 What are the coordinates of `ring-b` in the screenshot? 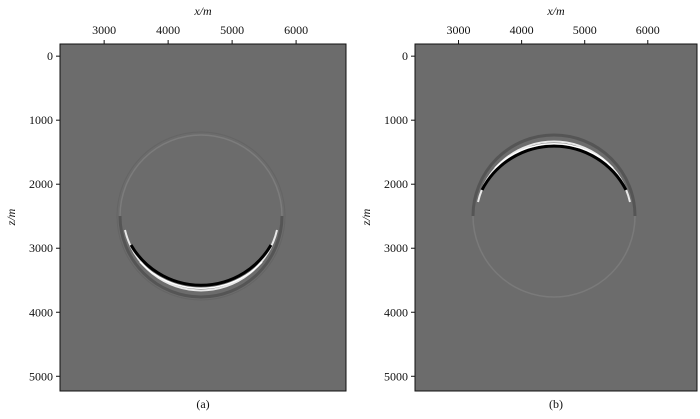 It's located at (554, 215).